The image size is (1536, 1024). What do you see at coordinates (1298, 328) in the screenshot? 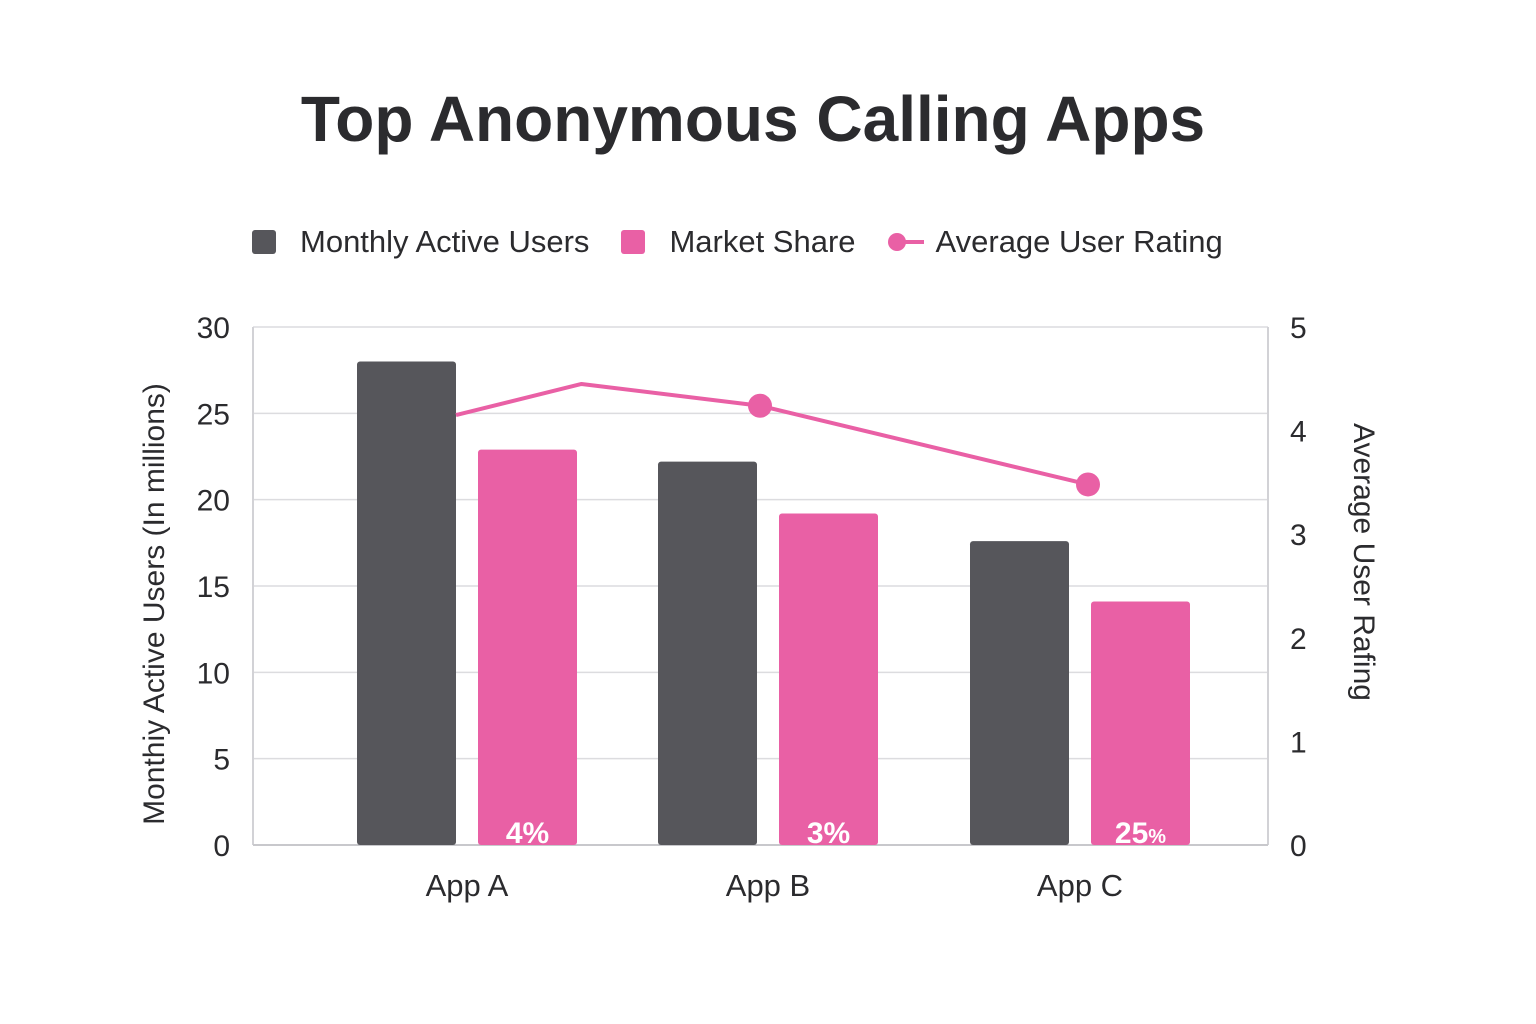
I see `y2-tick-label: 5` at bounding box center [1298, 328].